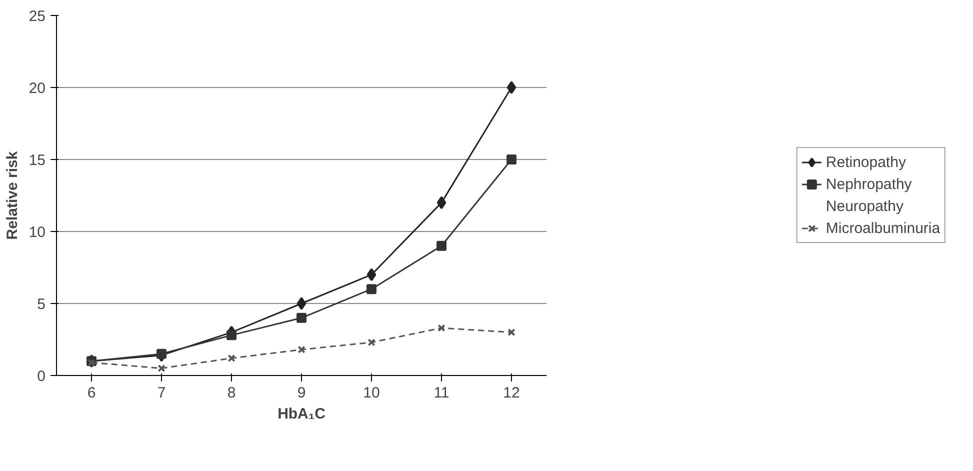 The height and width of the screenshot is (471, 973). Describe the element at coordinates (37, 232) in the screenshot. I see `y-tick-label: 10` at that location.